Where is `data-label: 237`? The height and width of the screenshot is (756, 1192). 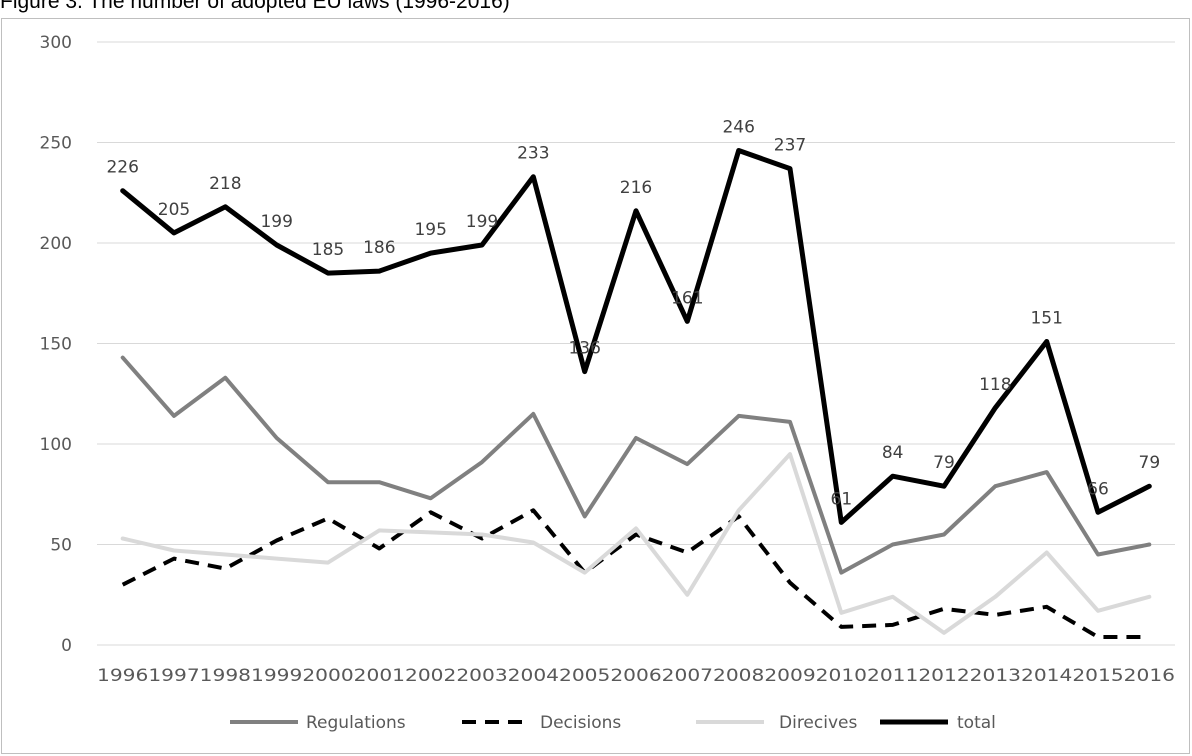
data-label: 237 is located at coordinates (790, 146).